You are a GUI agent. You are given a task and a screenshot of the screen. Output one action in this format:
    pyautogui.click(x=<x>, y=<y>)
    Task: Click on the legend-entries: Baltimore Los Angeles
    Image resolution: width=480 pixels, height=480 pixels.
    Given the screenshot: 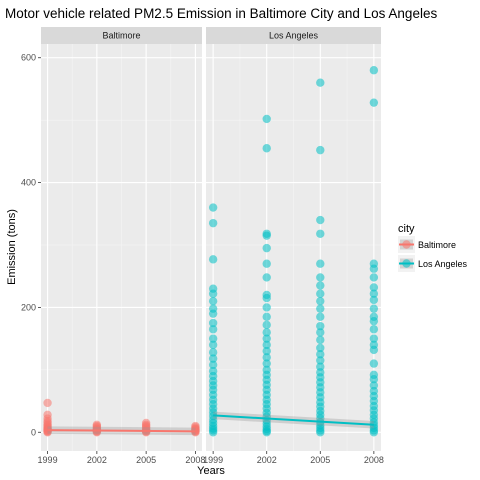 What is the action you would take?
    pyautogui.click(x=433, y=254)
    